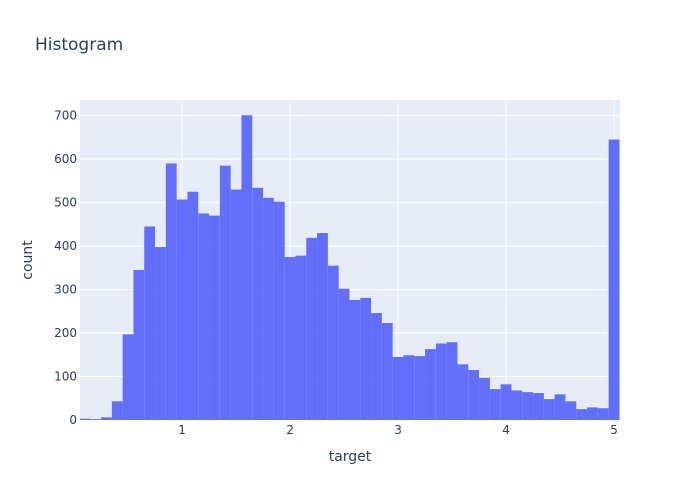  Describe the element at coordinates (65, 290) in the screenshot. I see `y-tick-label: 300` at that location.